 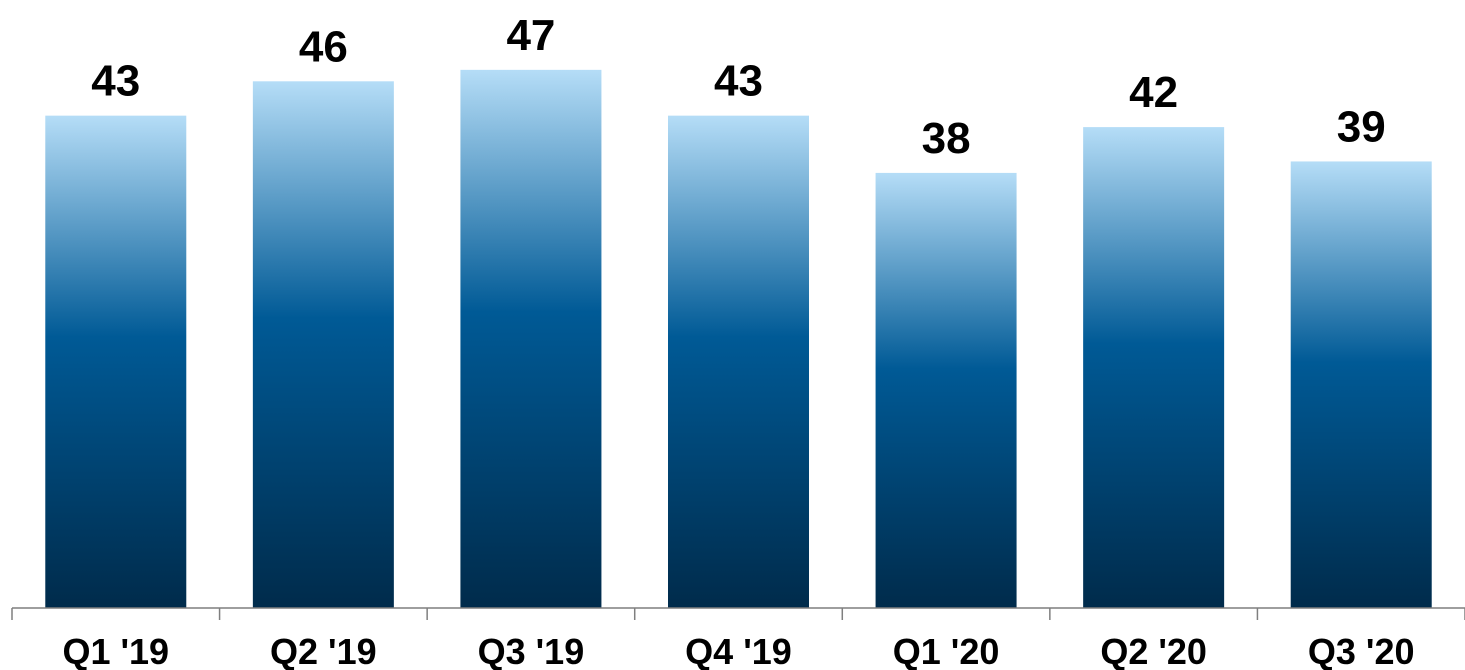 I want to click on x-tick-label: Q4 '19, so click(x=738, y=650).